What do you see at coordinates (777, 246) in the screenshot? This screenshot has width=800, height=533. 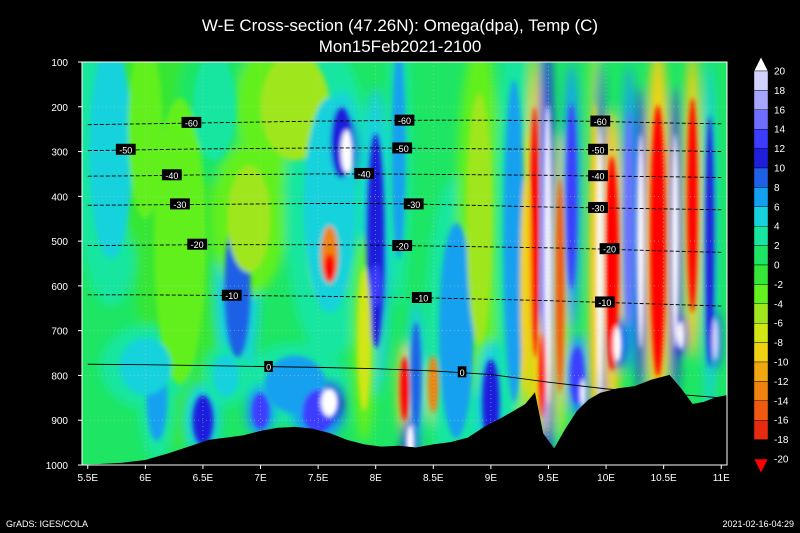 I see `colorbar-label: 2` at bounding box center [777, 246].